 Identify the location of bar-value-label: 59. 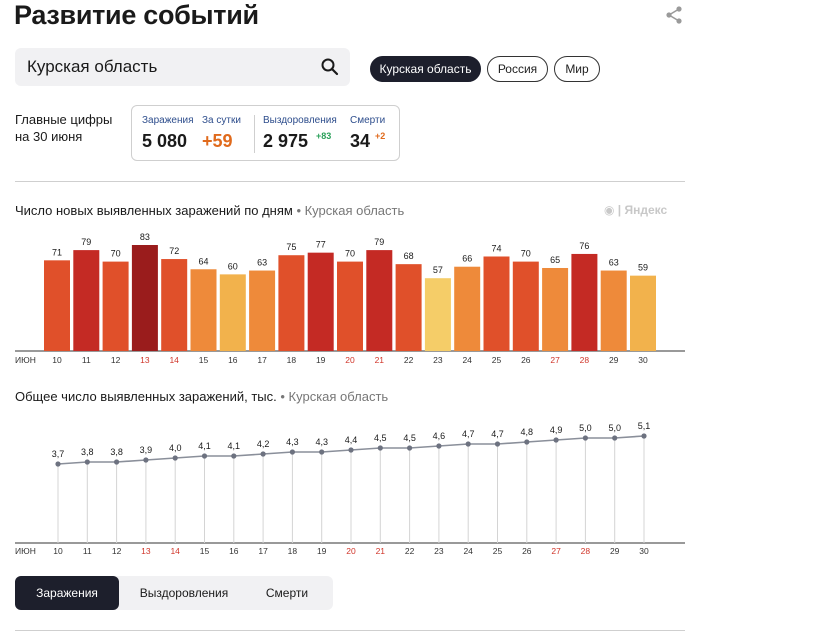
(643, 268).